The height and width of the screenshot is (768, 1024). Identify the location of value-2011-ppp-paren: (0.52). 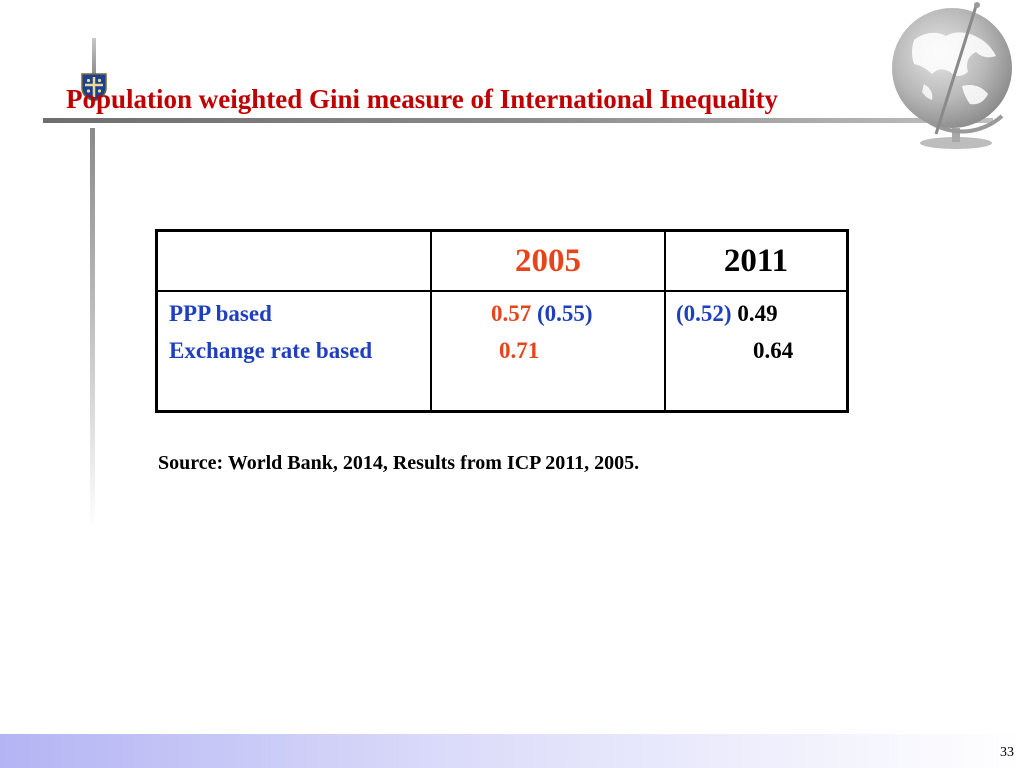
(704, 313).